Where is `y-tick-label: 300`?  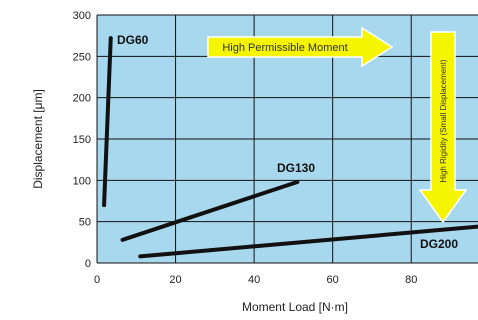
y-tick-label: 300 is located at coordinates (82, 16).